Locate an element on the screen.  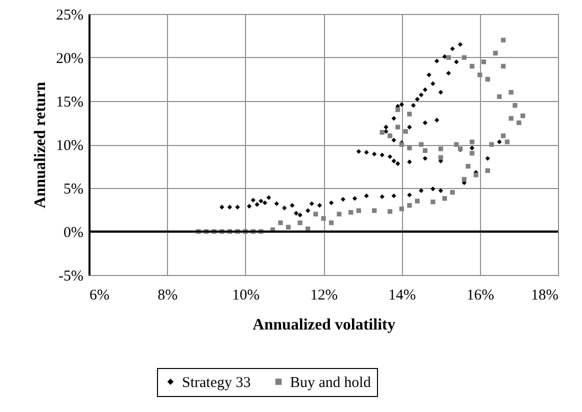
legend-label: Buy and hold is located at coordinates (331, 382).